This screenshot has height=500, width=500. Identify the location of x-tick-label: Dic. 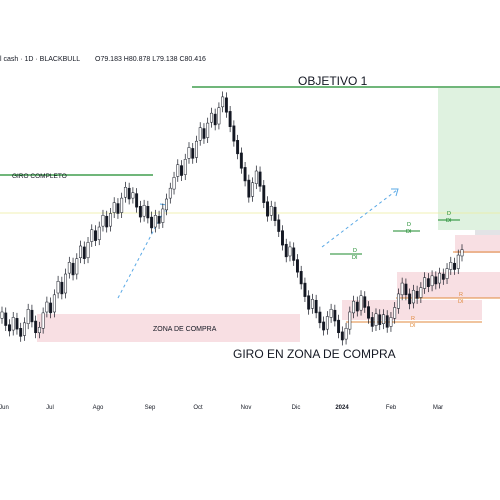
(296, 408).